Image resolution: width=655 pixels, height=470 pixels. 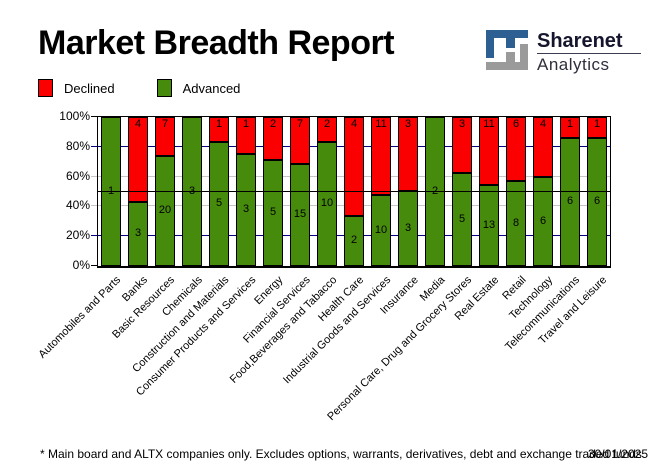 I want to click on sharenet-logo: Sharenet Analytics, so click(x=563, y=52).